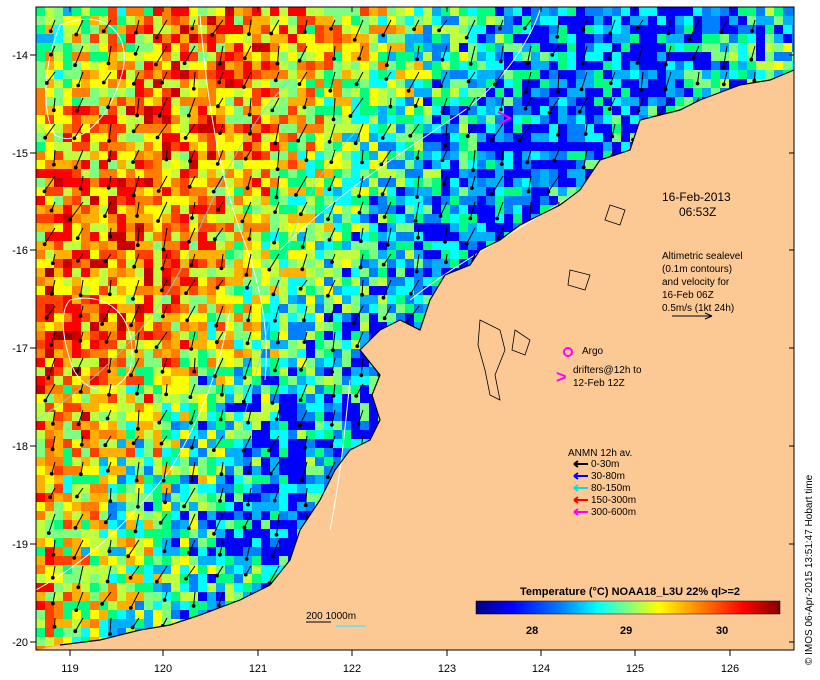  What do you see at coordinates (605, 464) in the screenshot?
I see `anmn-legend-label: 0-30m` at bounding box center [605, 464].